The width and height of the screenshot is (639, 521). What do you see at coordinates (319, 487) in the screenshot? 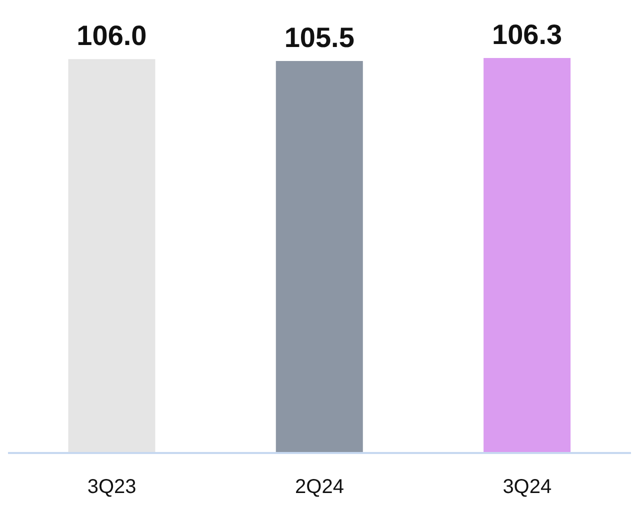
I see `x-tick-label: 2Q24` at bounding box center [319, 487].